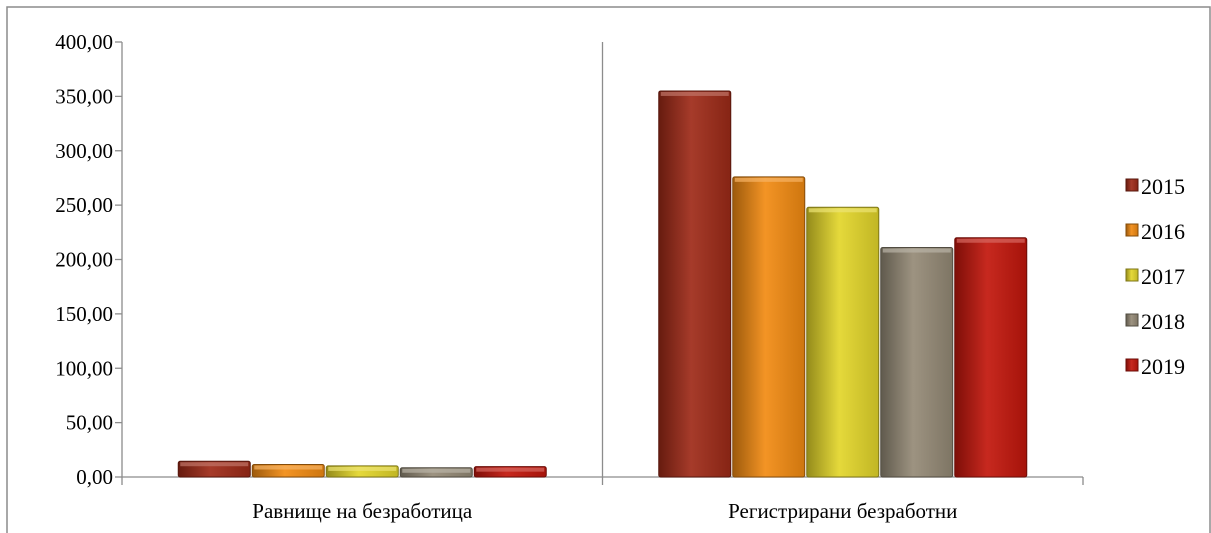 The height and width of the screenshot is (533, 1211). Describe the element at coordinates (362, 511) in the screenshot. I see `x-category-label: Равнище на безработица` at that location.